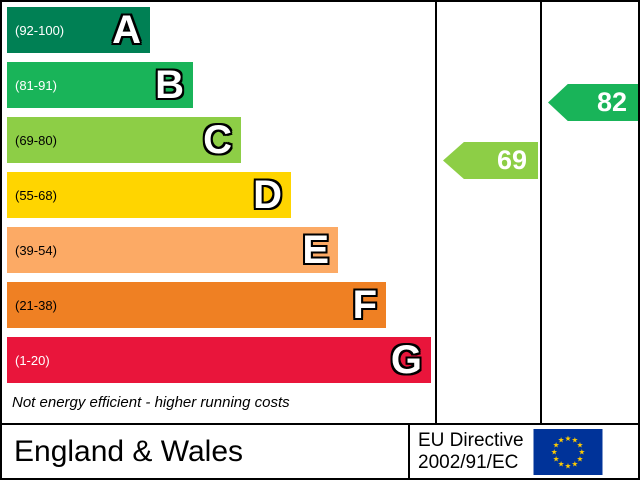 The image size is (640, 480). What do you see at coordinates (468, 462) in the screenshot?
I see `eu-directive-line2: 2002/91/EC` at bounding box center [468, 462].